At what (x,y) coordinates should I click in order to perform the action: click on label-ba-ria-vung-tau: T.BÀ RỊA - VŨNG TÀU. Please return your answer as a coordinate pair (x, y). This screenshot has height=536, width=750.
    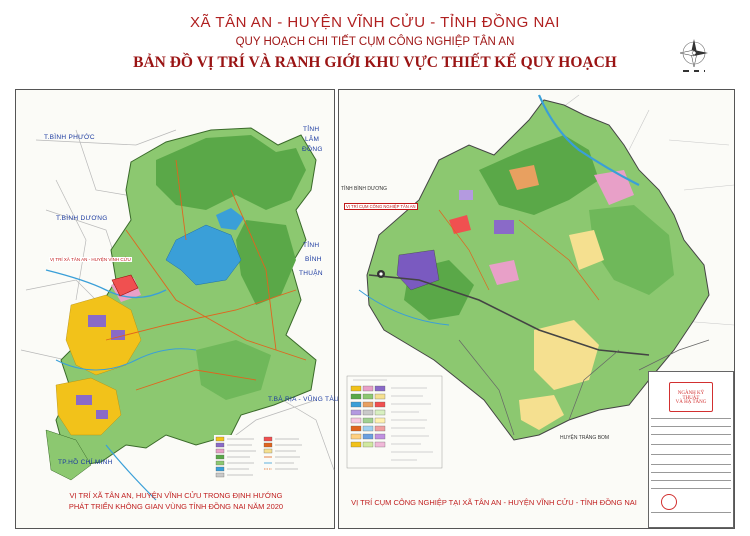
    Looking at the image, I should click on (303, 399).